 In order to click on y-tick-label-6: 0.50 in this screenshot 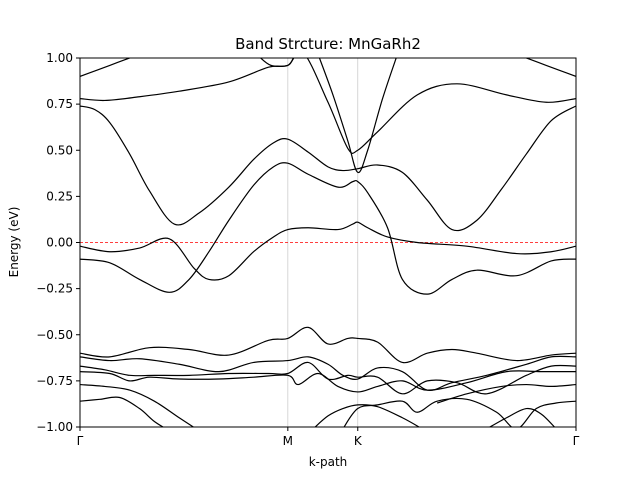, I will do `click(59, 150)`.